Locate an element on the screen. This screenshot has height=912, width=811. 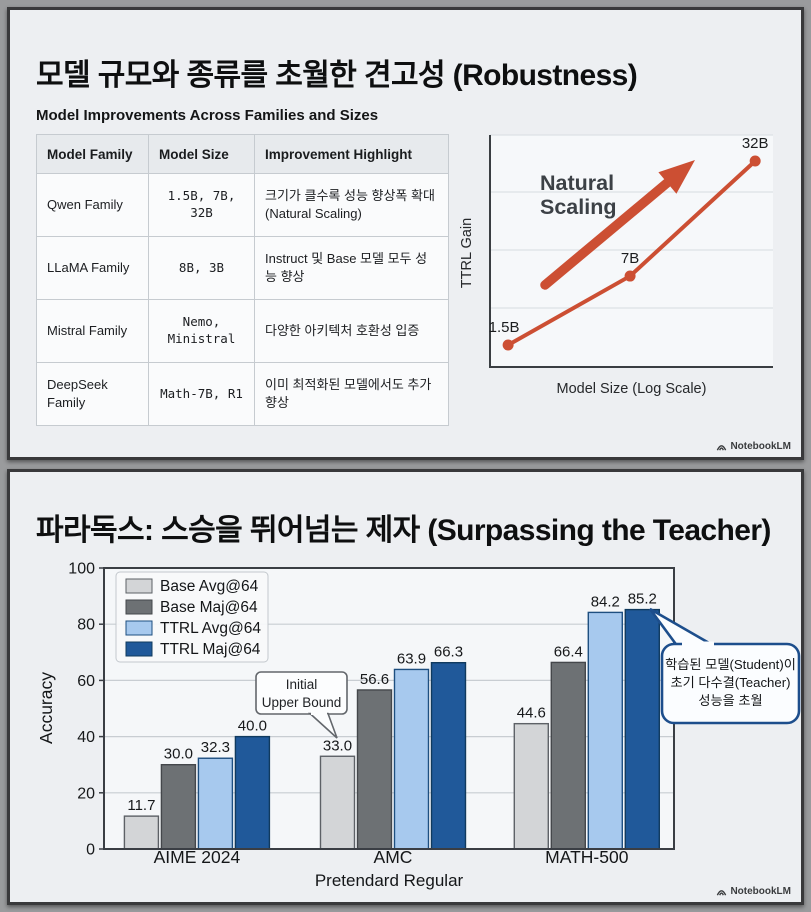
legend-label: TTRL Maj@64 is located at coordinates (210, 649).